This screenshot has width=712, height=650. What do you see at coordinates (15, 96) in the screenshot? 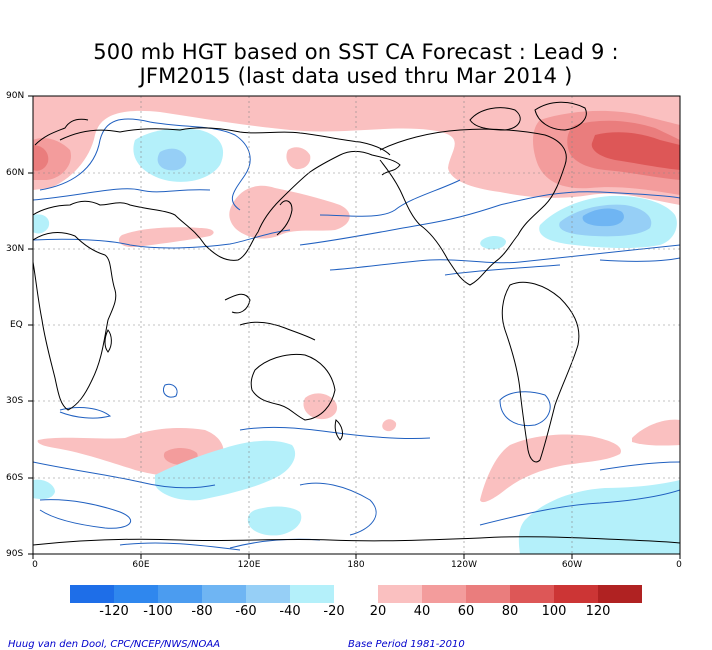
I see `lat-label-90n: 90N` at bounding box center [15, 96].